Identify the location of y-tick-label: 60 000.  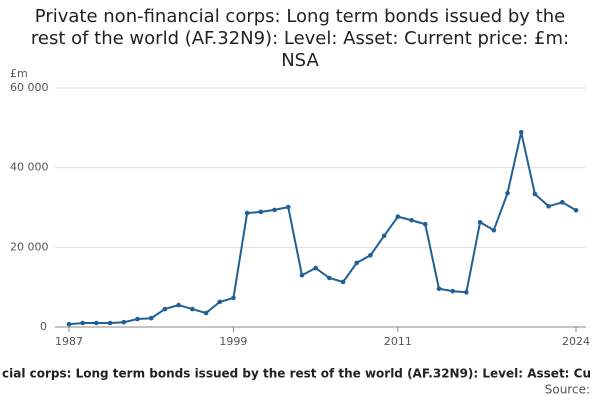
(29, 87).